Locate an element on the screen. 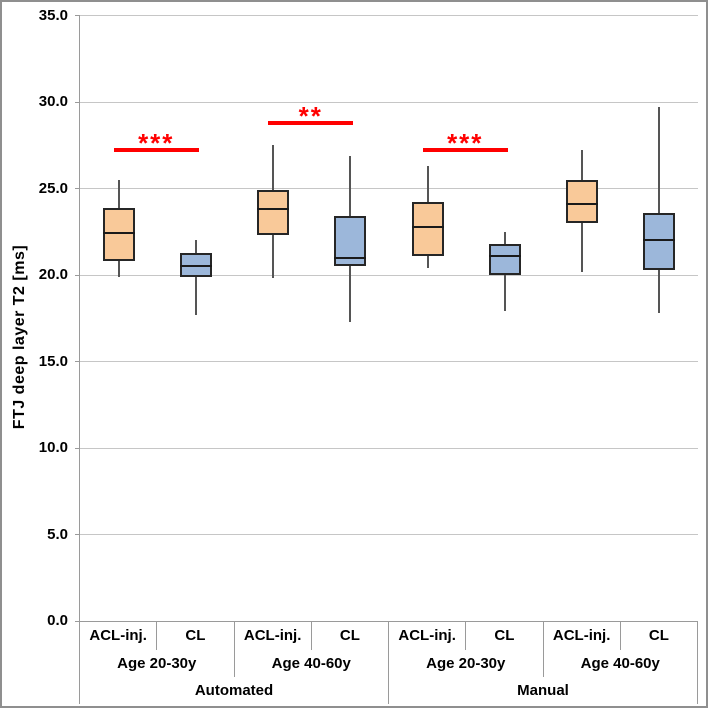 Image resolution: width=708 pixels, height=708 pixels. x-label-method: Manual is located at coordinates (543, 690).